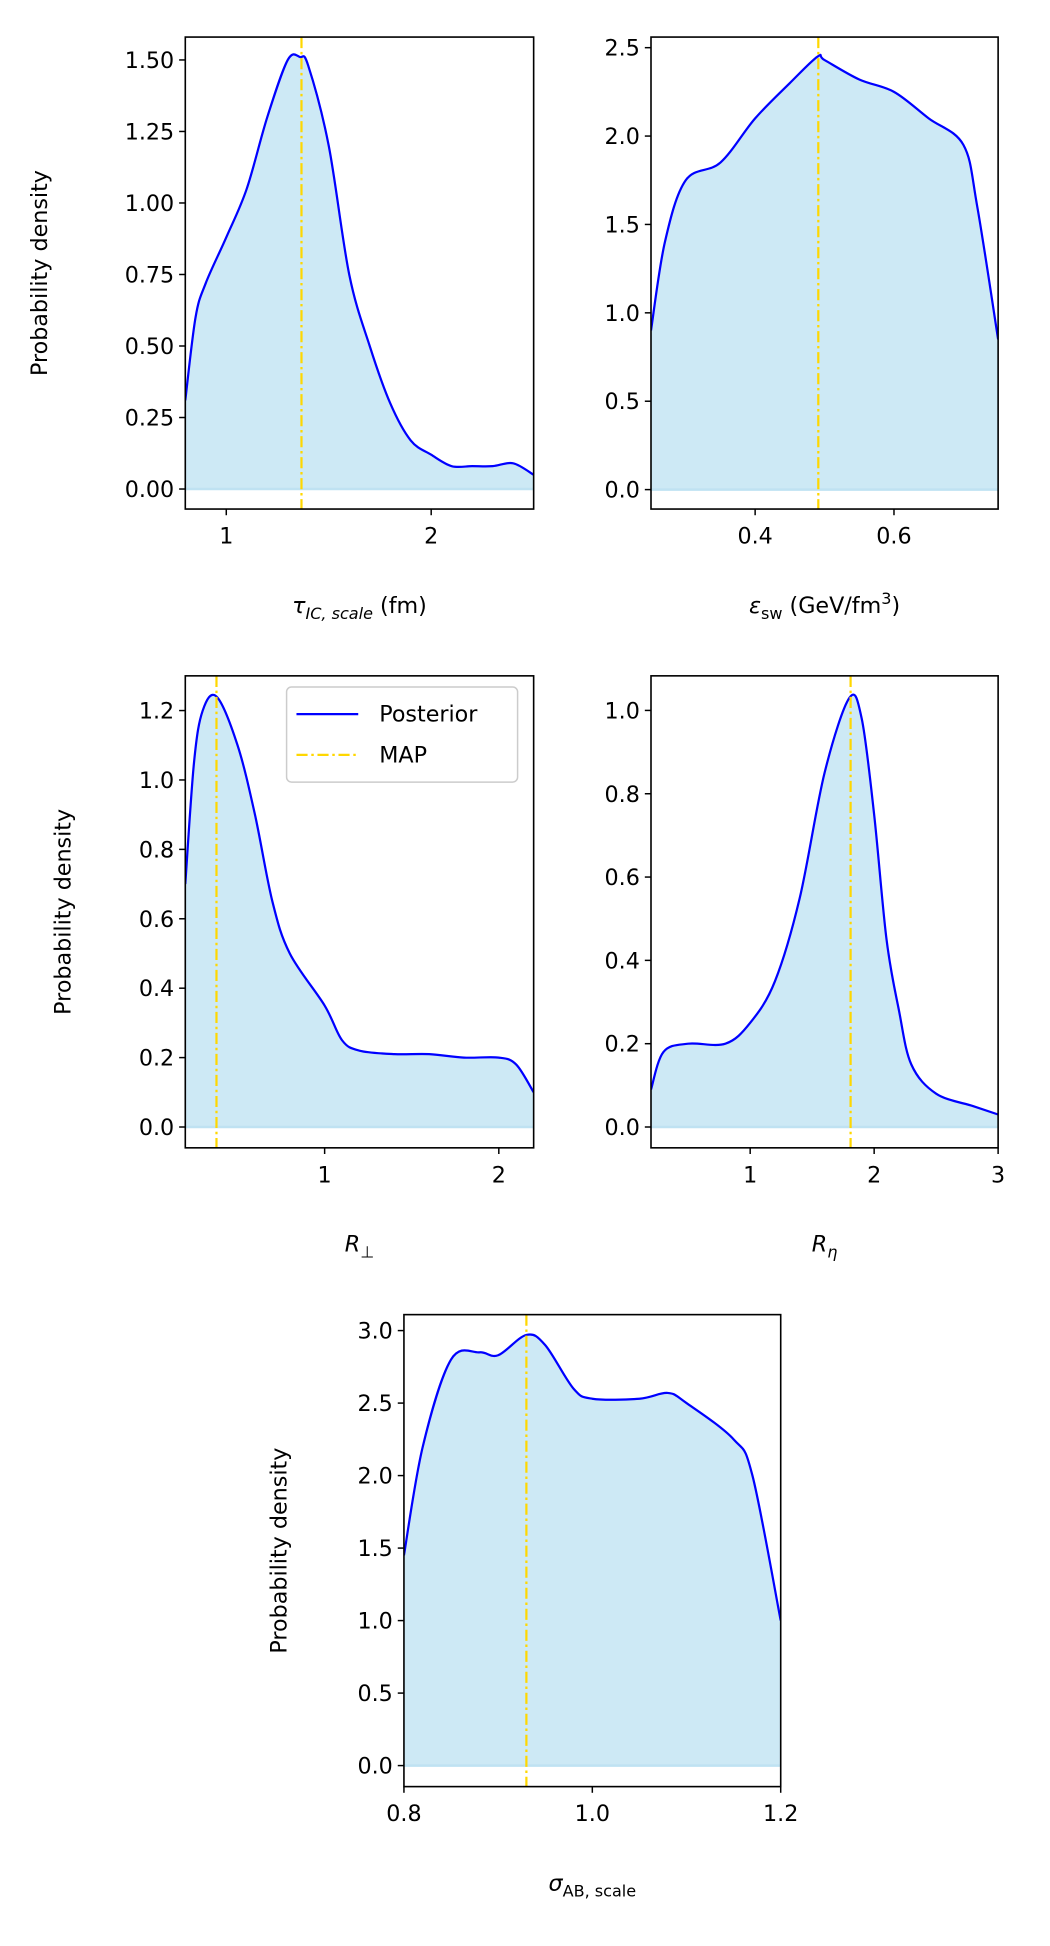 The width and height of the screenshot is (1050, 1946). What do you see at coordinates (592, 1814) in the screenshot?
I see `x-tick-label: 1.0` at bounding box center [592, 1814].